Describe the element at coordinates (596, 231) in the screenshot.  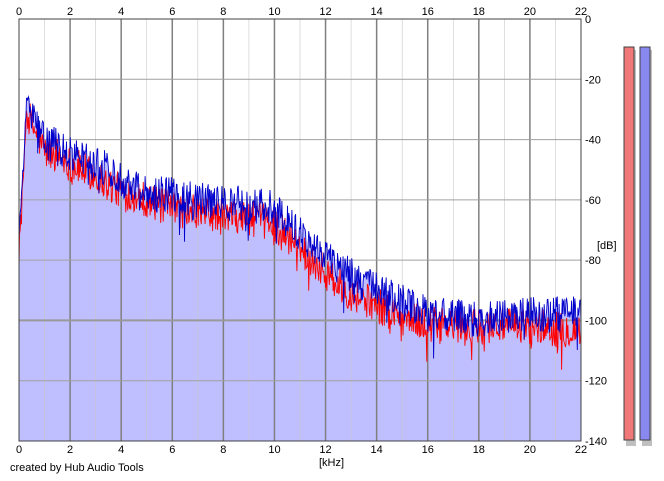
I see `y-axis-right-ticks: 0 -20 -40 -60 -80 -100 -120 -140` at that location.